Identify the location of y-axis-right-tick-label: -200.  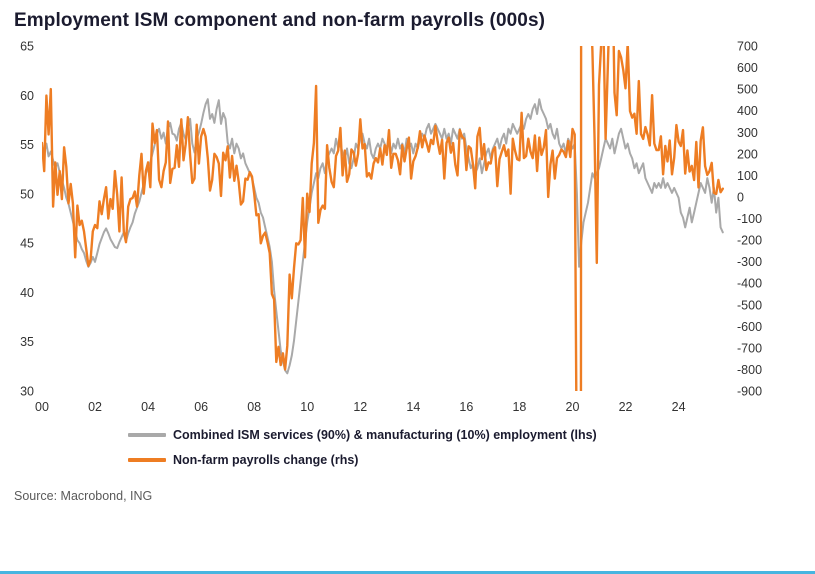
(749, 241).